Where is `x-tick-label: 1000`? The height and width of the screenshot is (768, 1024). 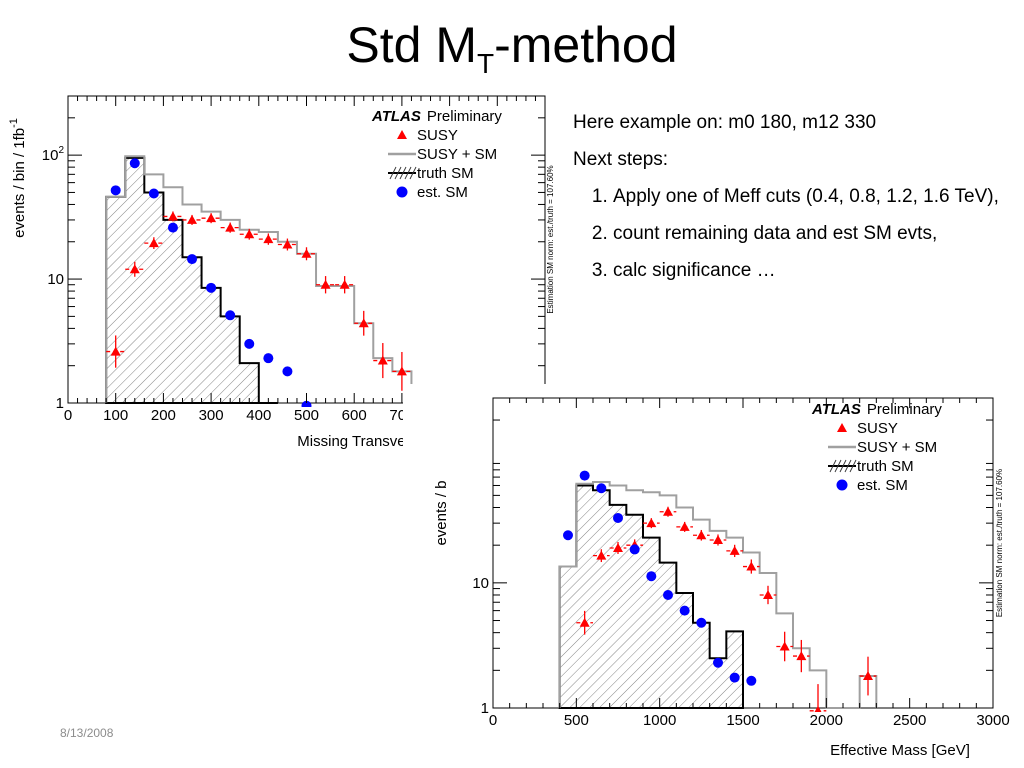 x-tick-label: 1000 is located at coordinates (659, 720).